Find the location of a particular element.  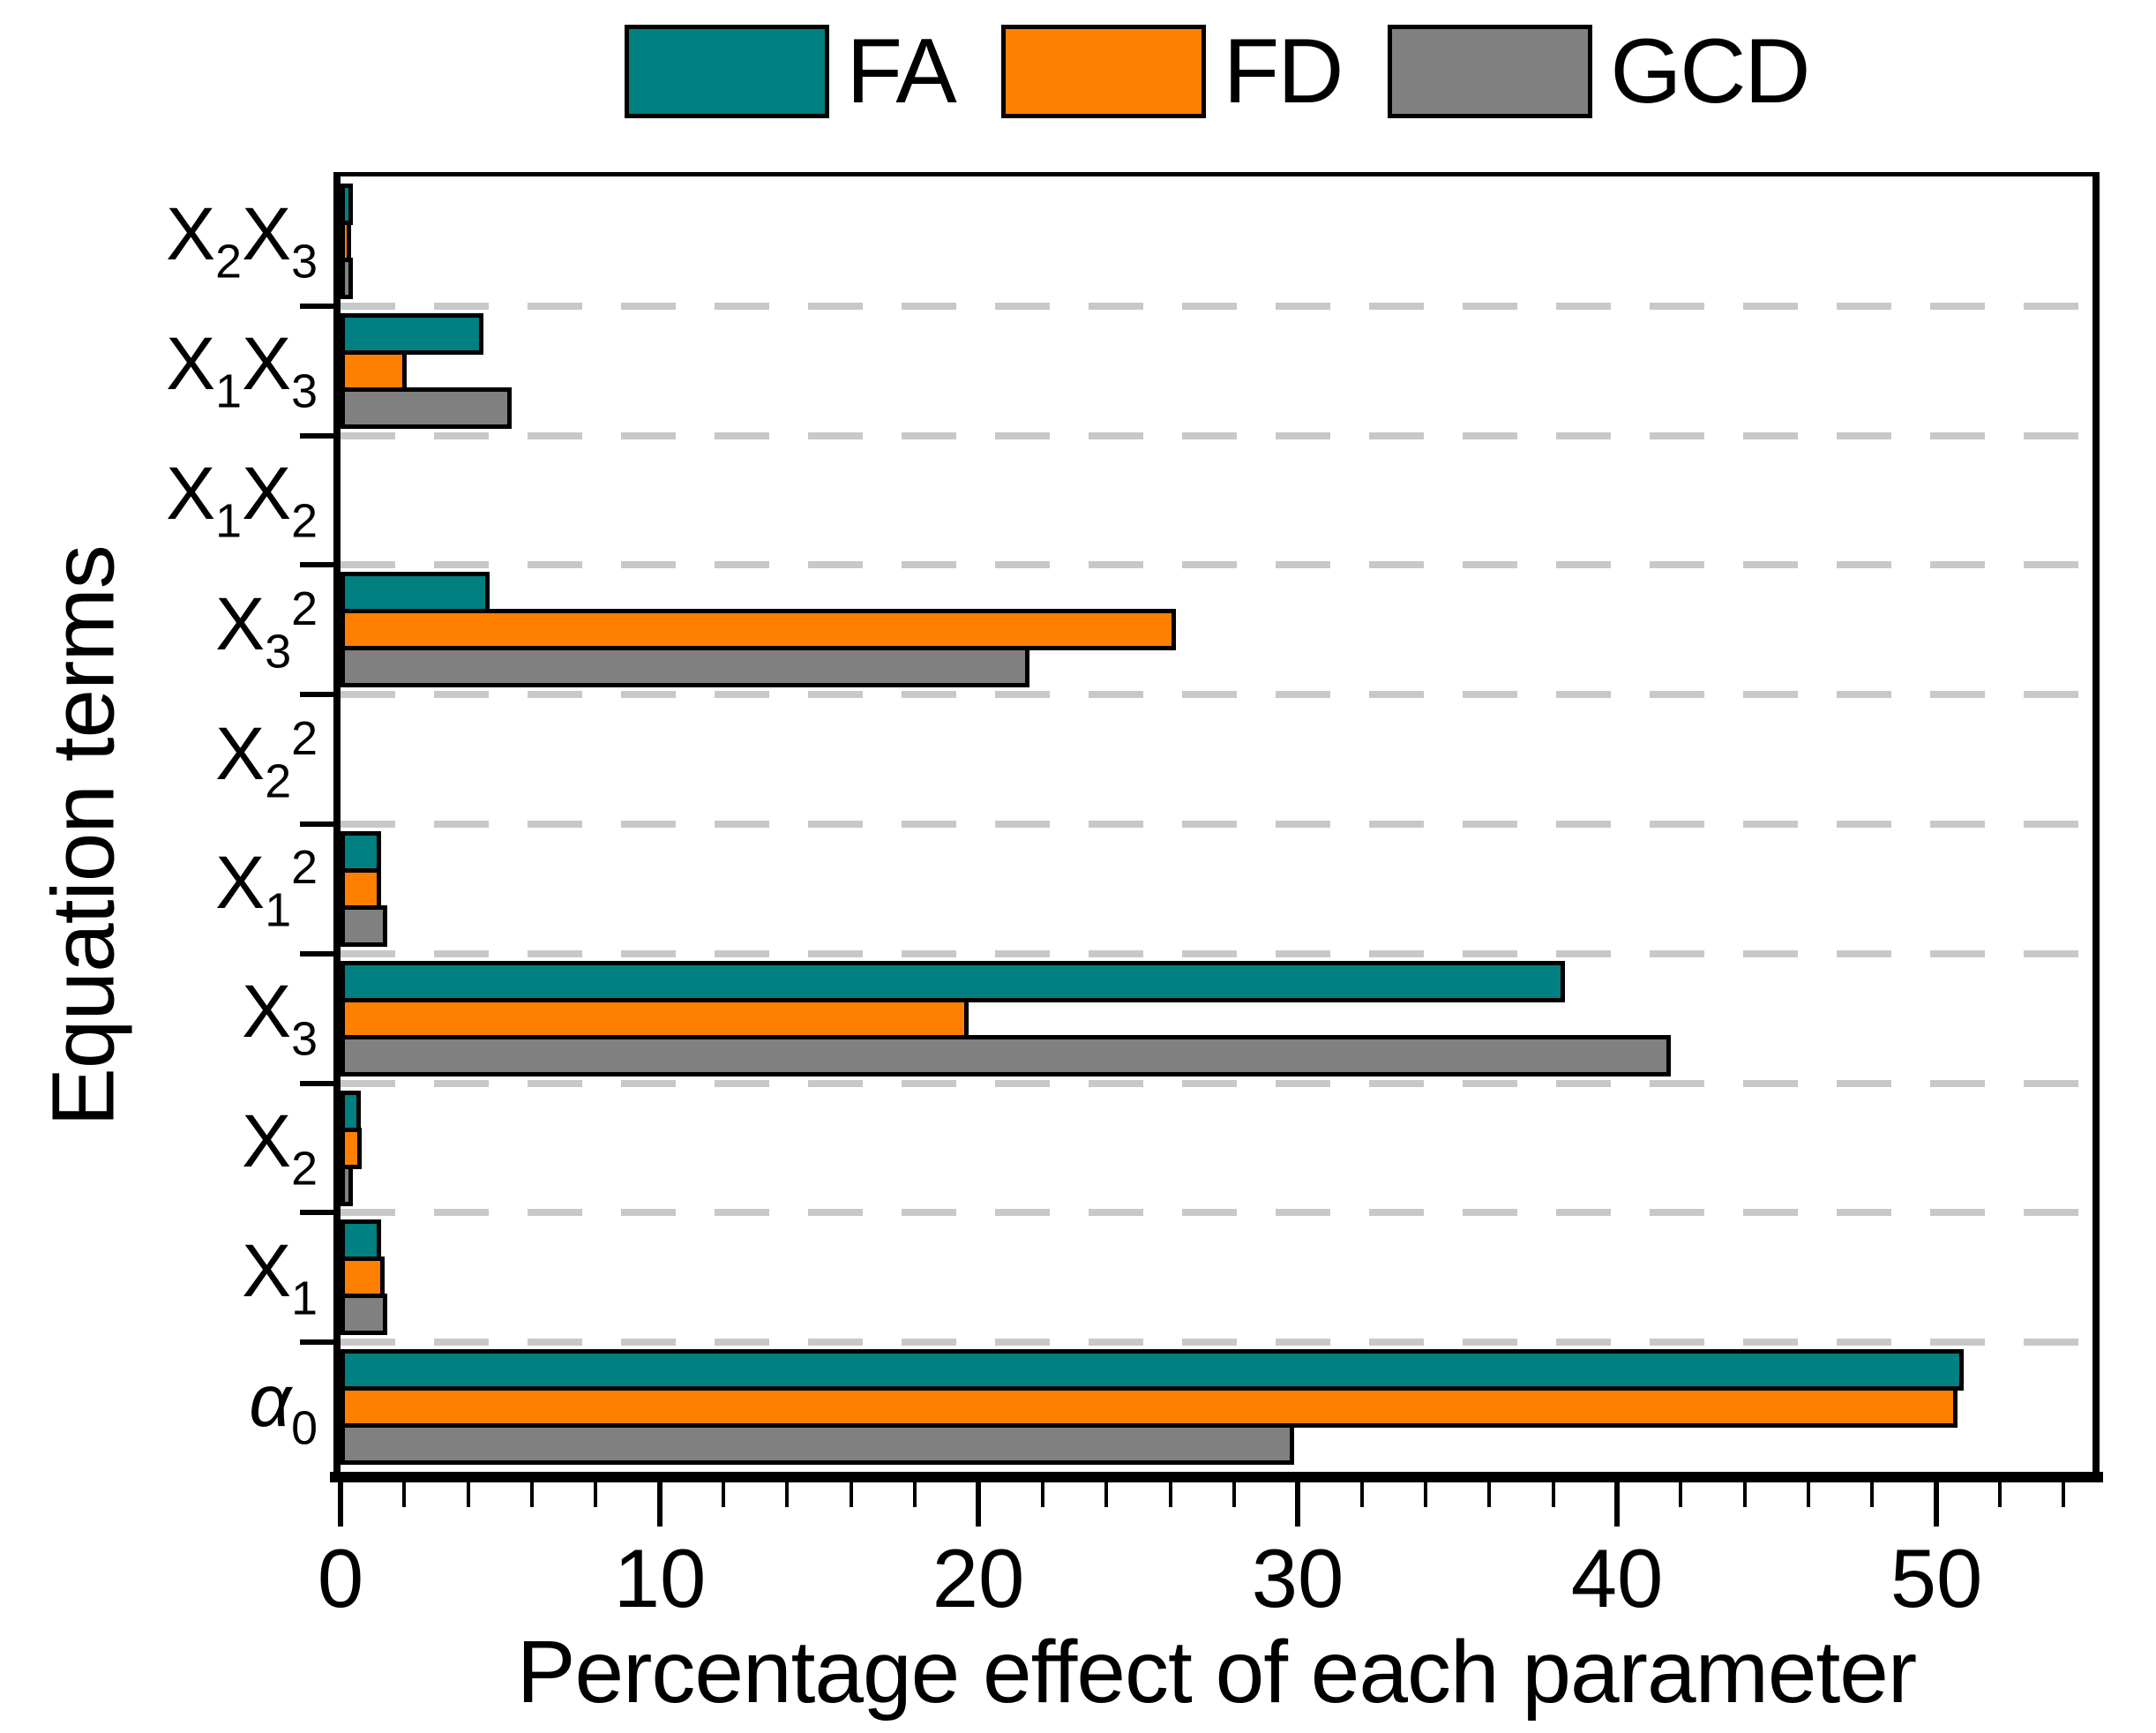

bar-FA-X3sq is located at coordinates (416, 592).